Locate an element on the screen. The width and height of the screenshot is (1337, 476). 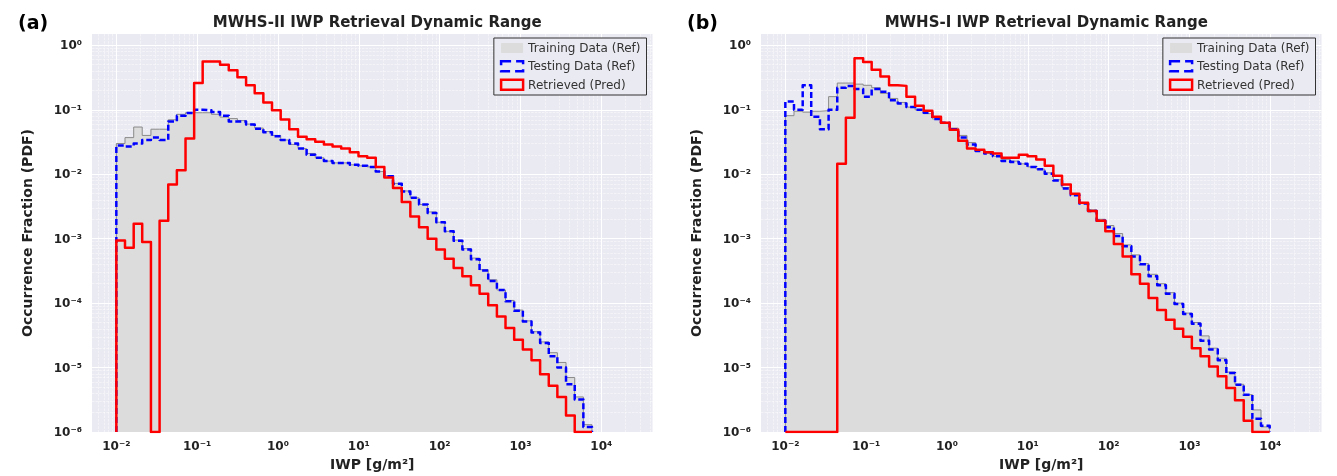
chart-title: MWHS-I IWP Retrieval Dynamic Range is located at coordinates (1046, 21).